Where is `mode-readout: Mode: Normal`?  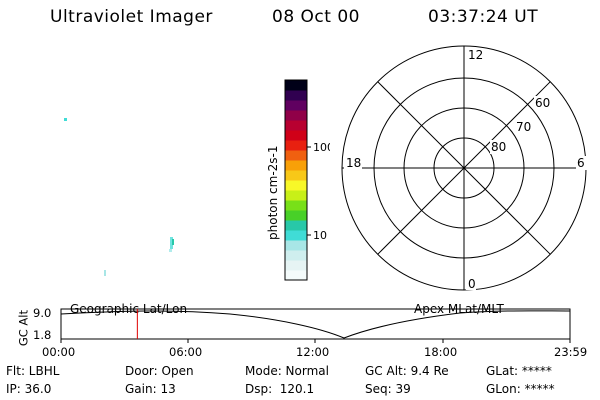
mode-readout: Mode: Normal is located at coordinates (287, 371).